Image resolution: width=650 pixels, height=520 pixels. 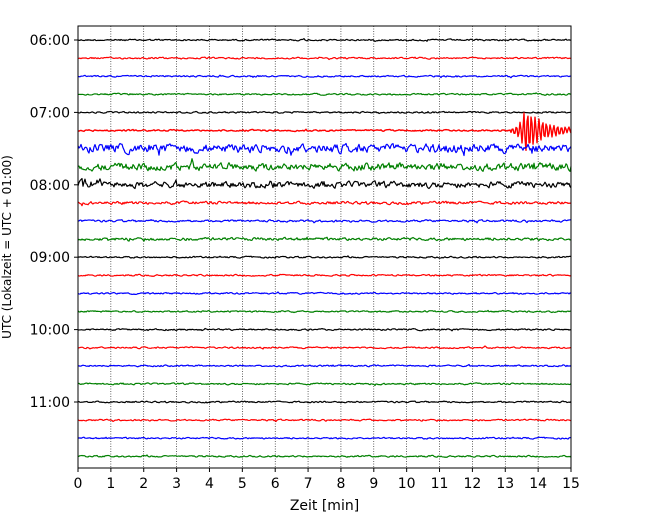 I want to click on y-axis-title: UTC (Lokalzeit = UTC + 01:00), so click(x=7, y=247).